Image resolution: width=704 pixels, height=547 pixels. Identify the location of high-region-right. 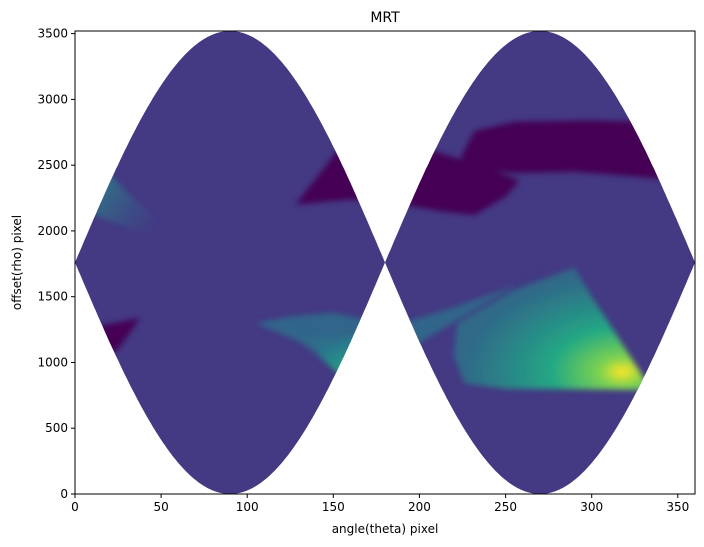
(552, 329).